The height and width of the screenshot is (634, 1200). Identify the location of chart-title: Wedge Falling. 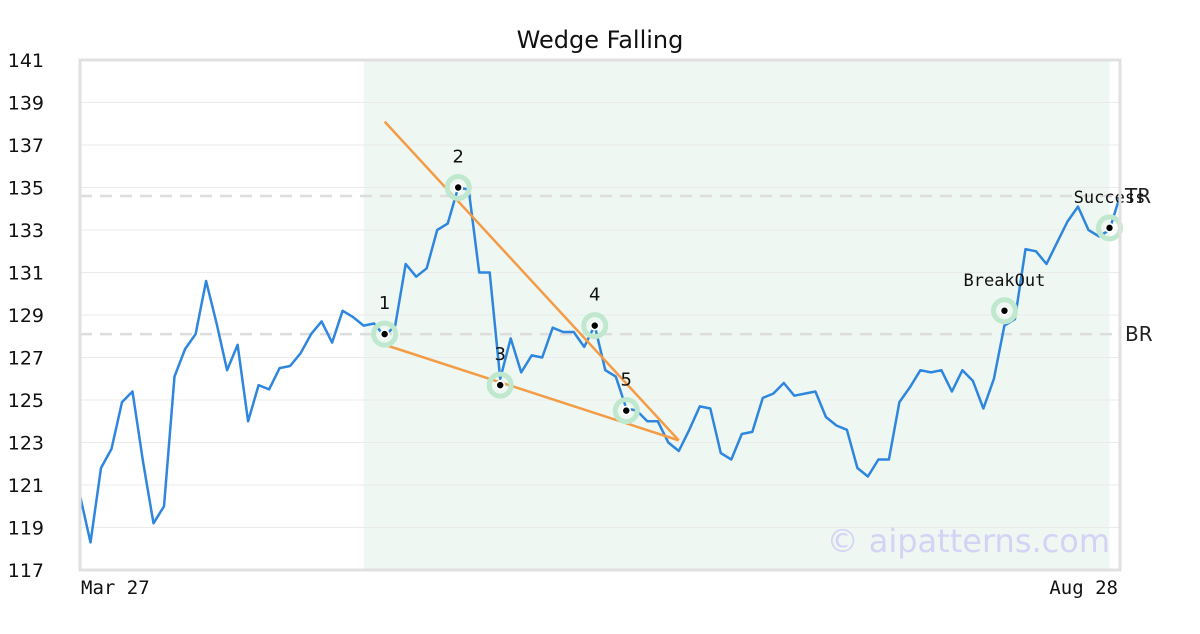
(600, 40).